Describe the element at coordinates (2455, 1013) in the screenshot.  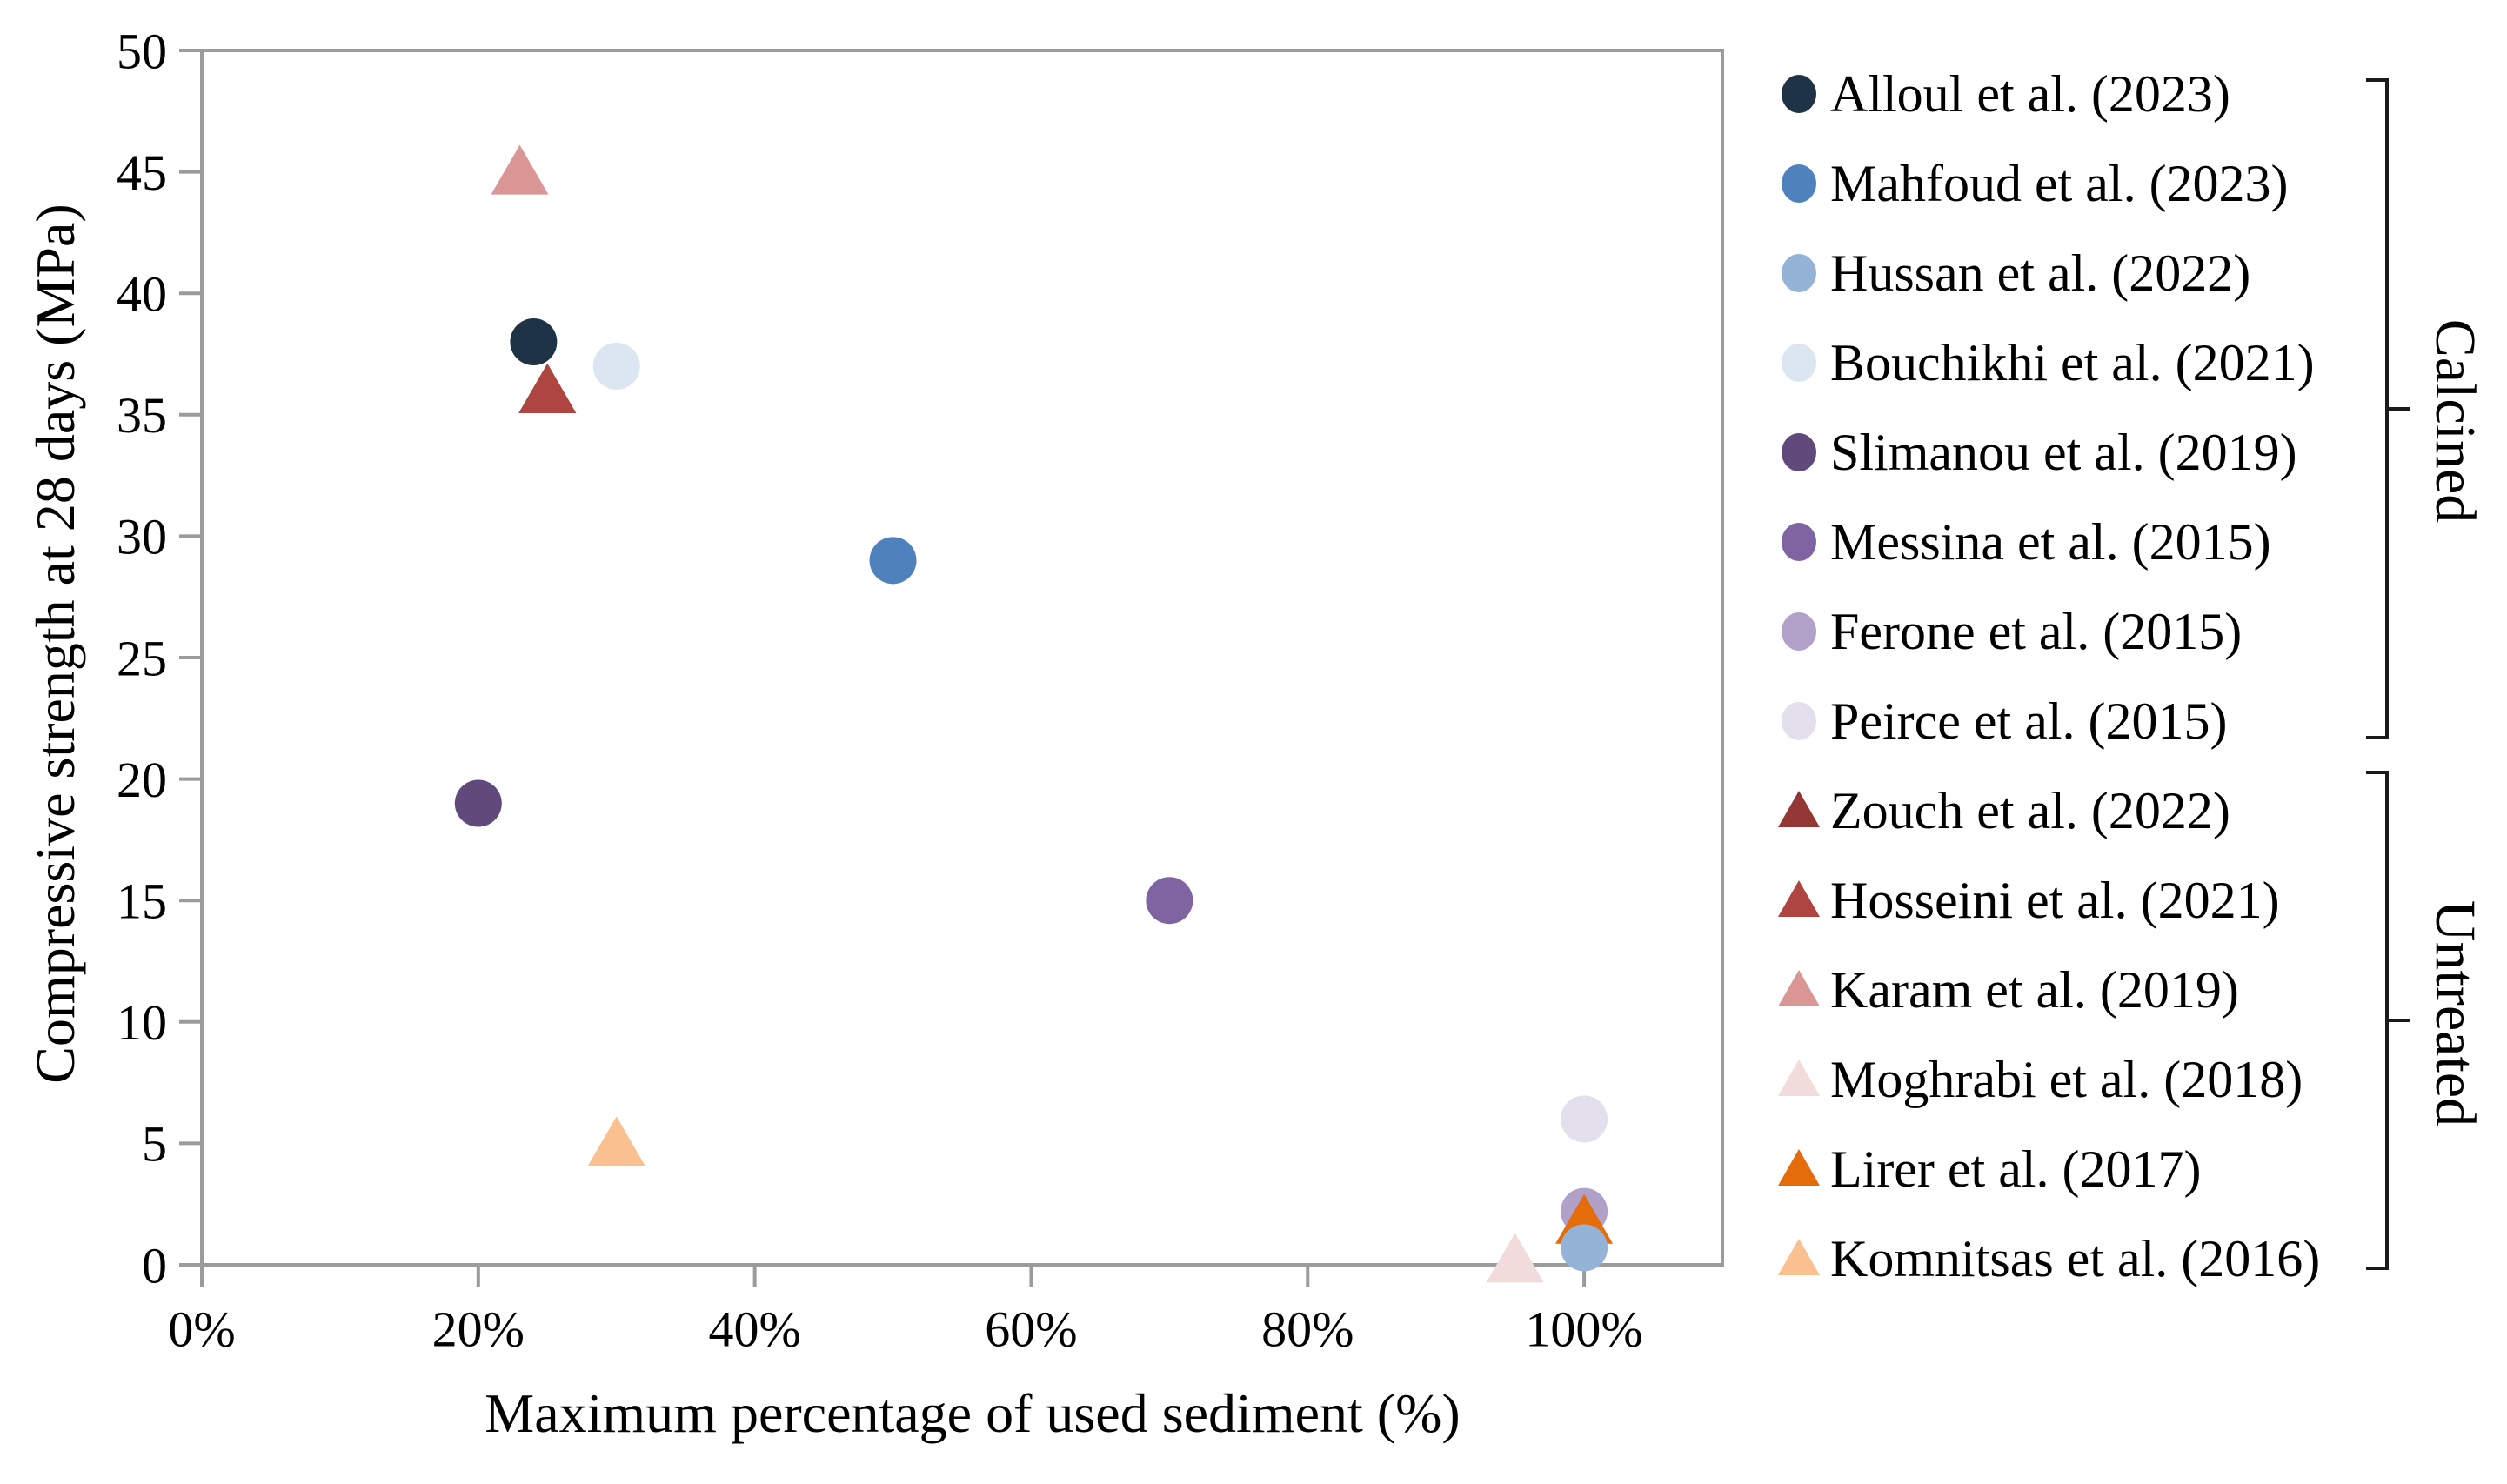
I see `group-label-untreated: Untreated` at that location.